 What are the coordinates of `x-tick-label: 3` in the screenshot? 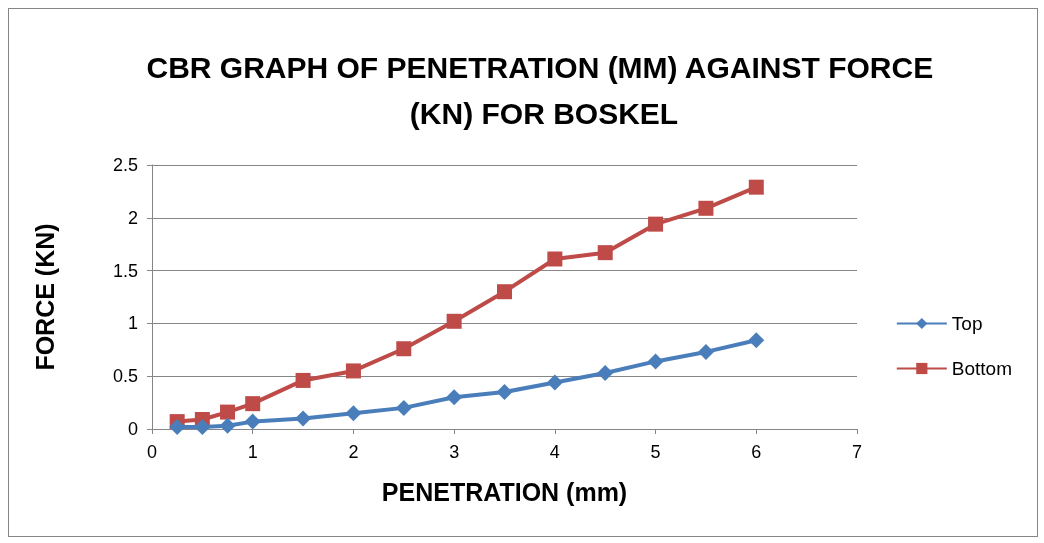 It's located at (454, 452).